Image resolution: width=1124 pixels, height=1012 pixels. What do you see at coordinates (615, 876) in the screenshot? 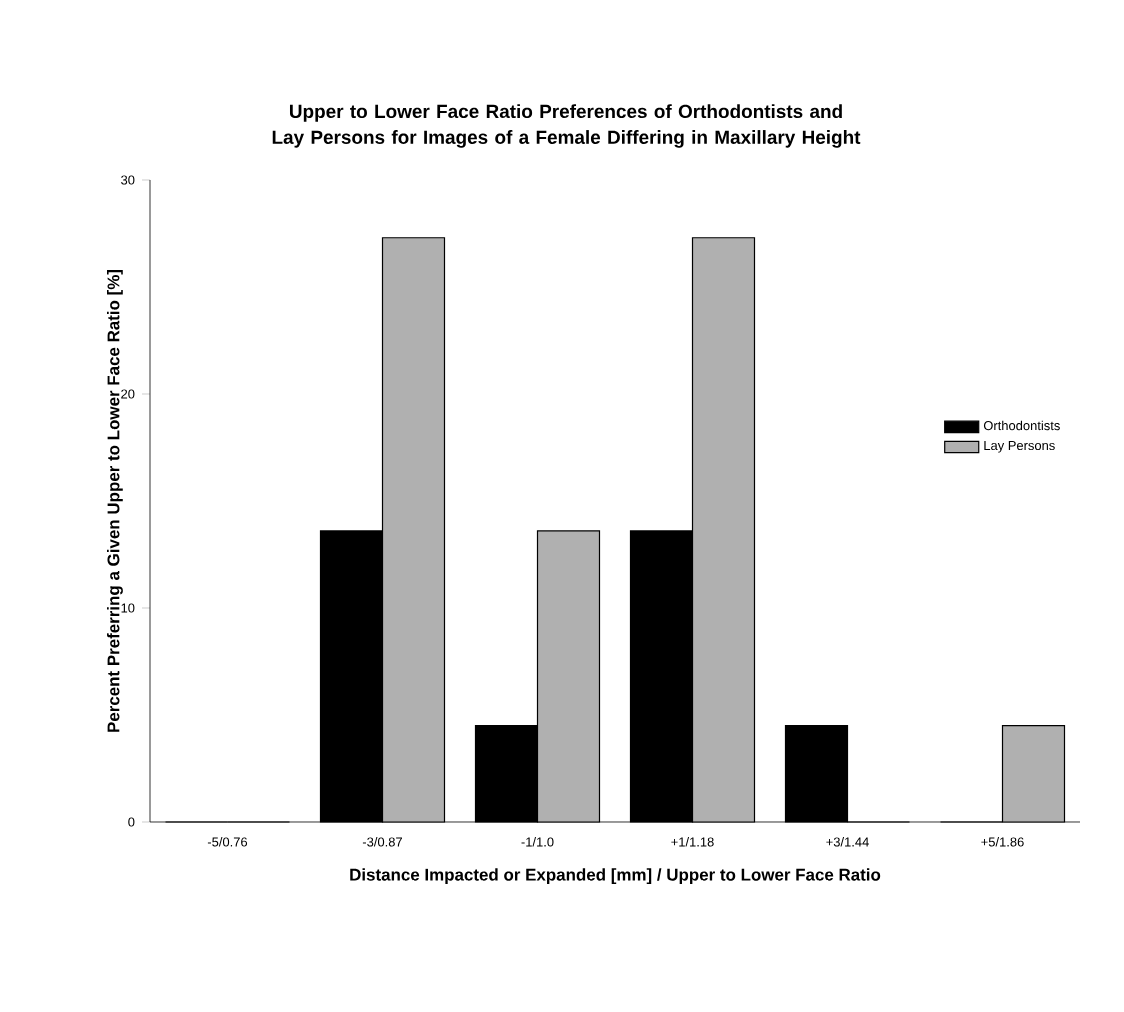
I see `x-axis-title: Distance Impacted or Expanded [mm] / Upper to Lower Face Ratio` at bounding box center [615, 876].